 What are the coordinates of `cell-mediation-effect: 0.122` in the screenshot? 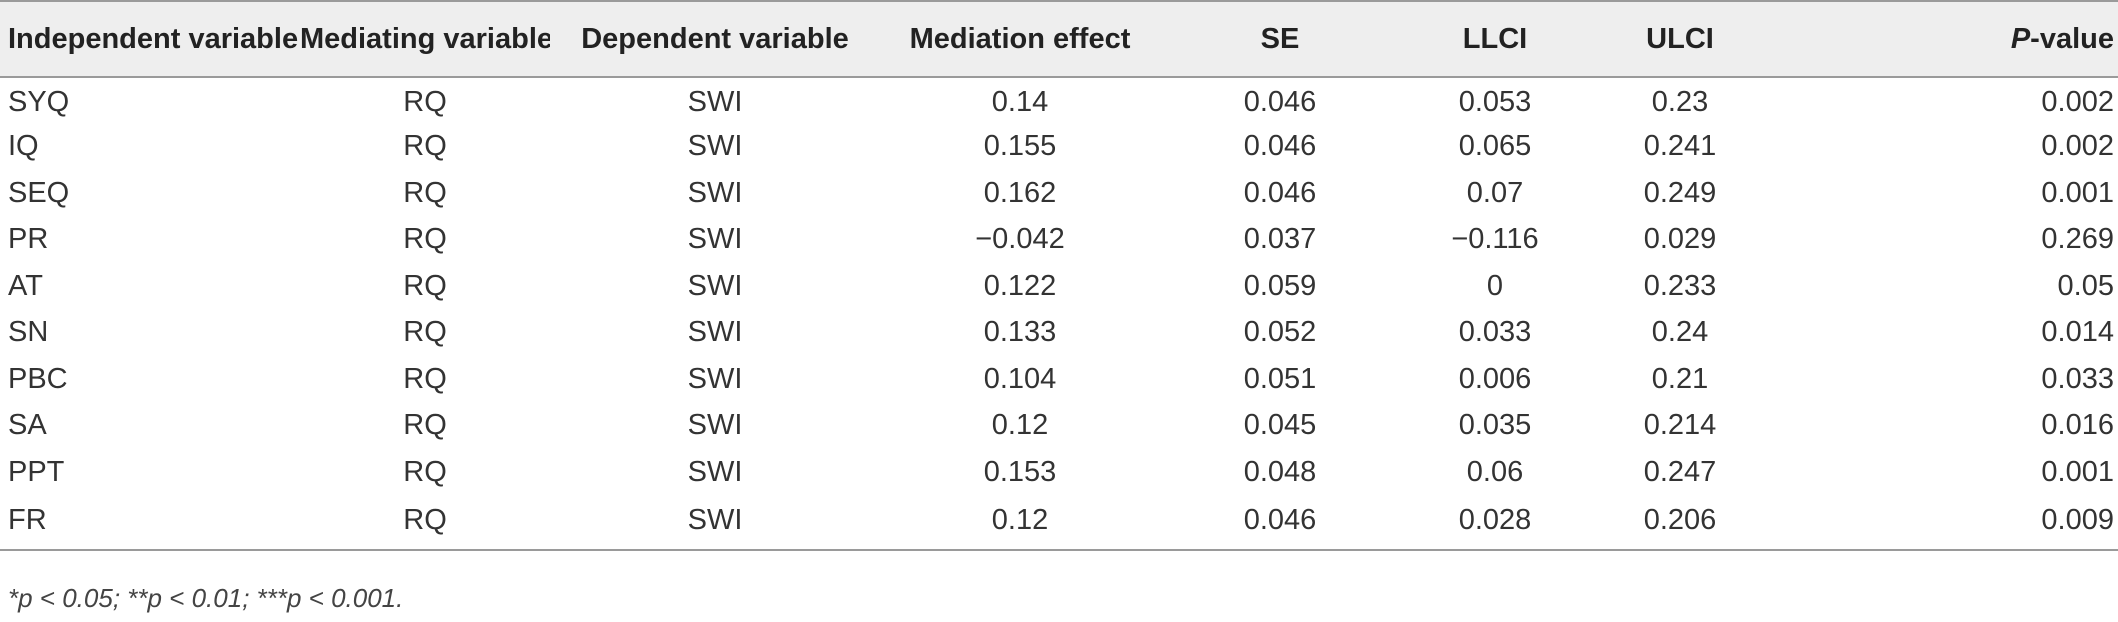 It's located at (1020, 285).